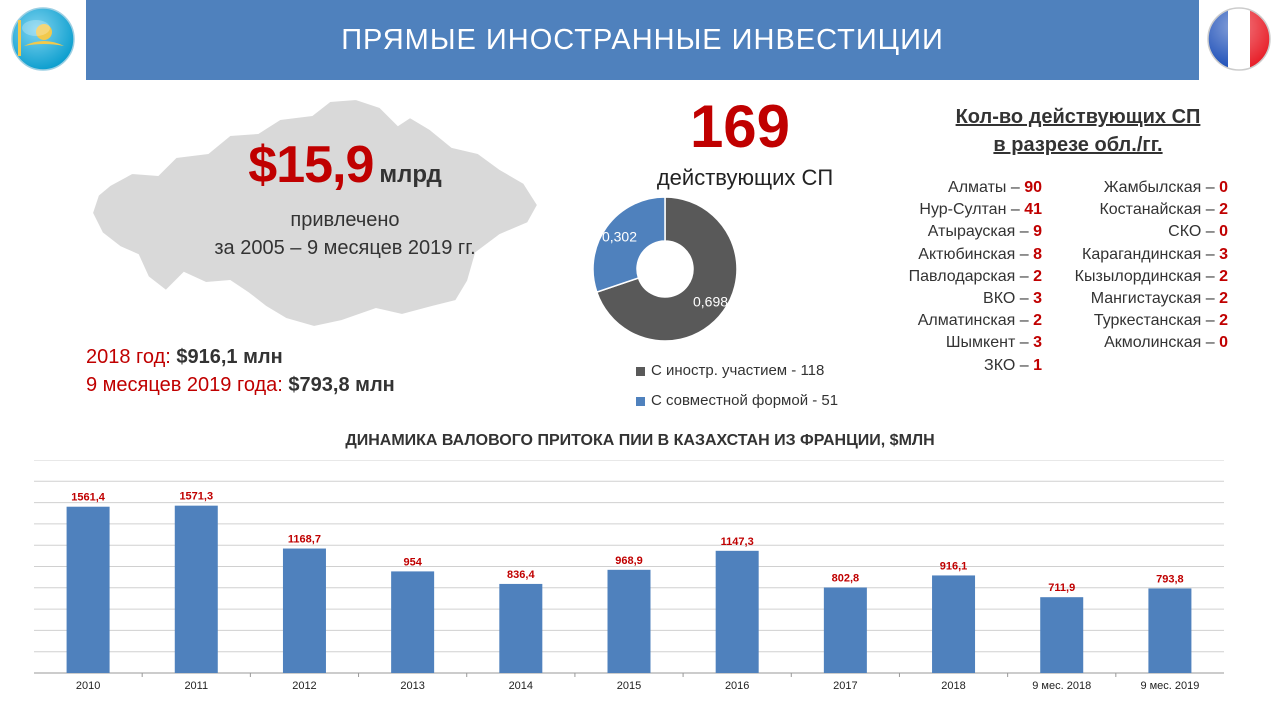  Describe the element at coordinates (961, 232) in the screenshot. I see `region-left-row: Атырауская – 9` at that location.